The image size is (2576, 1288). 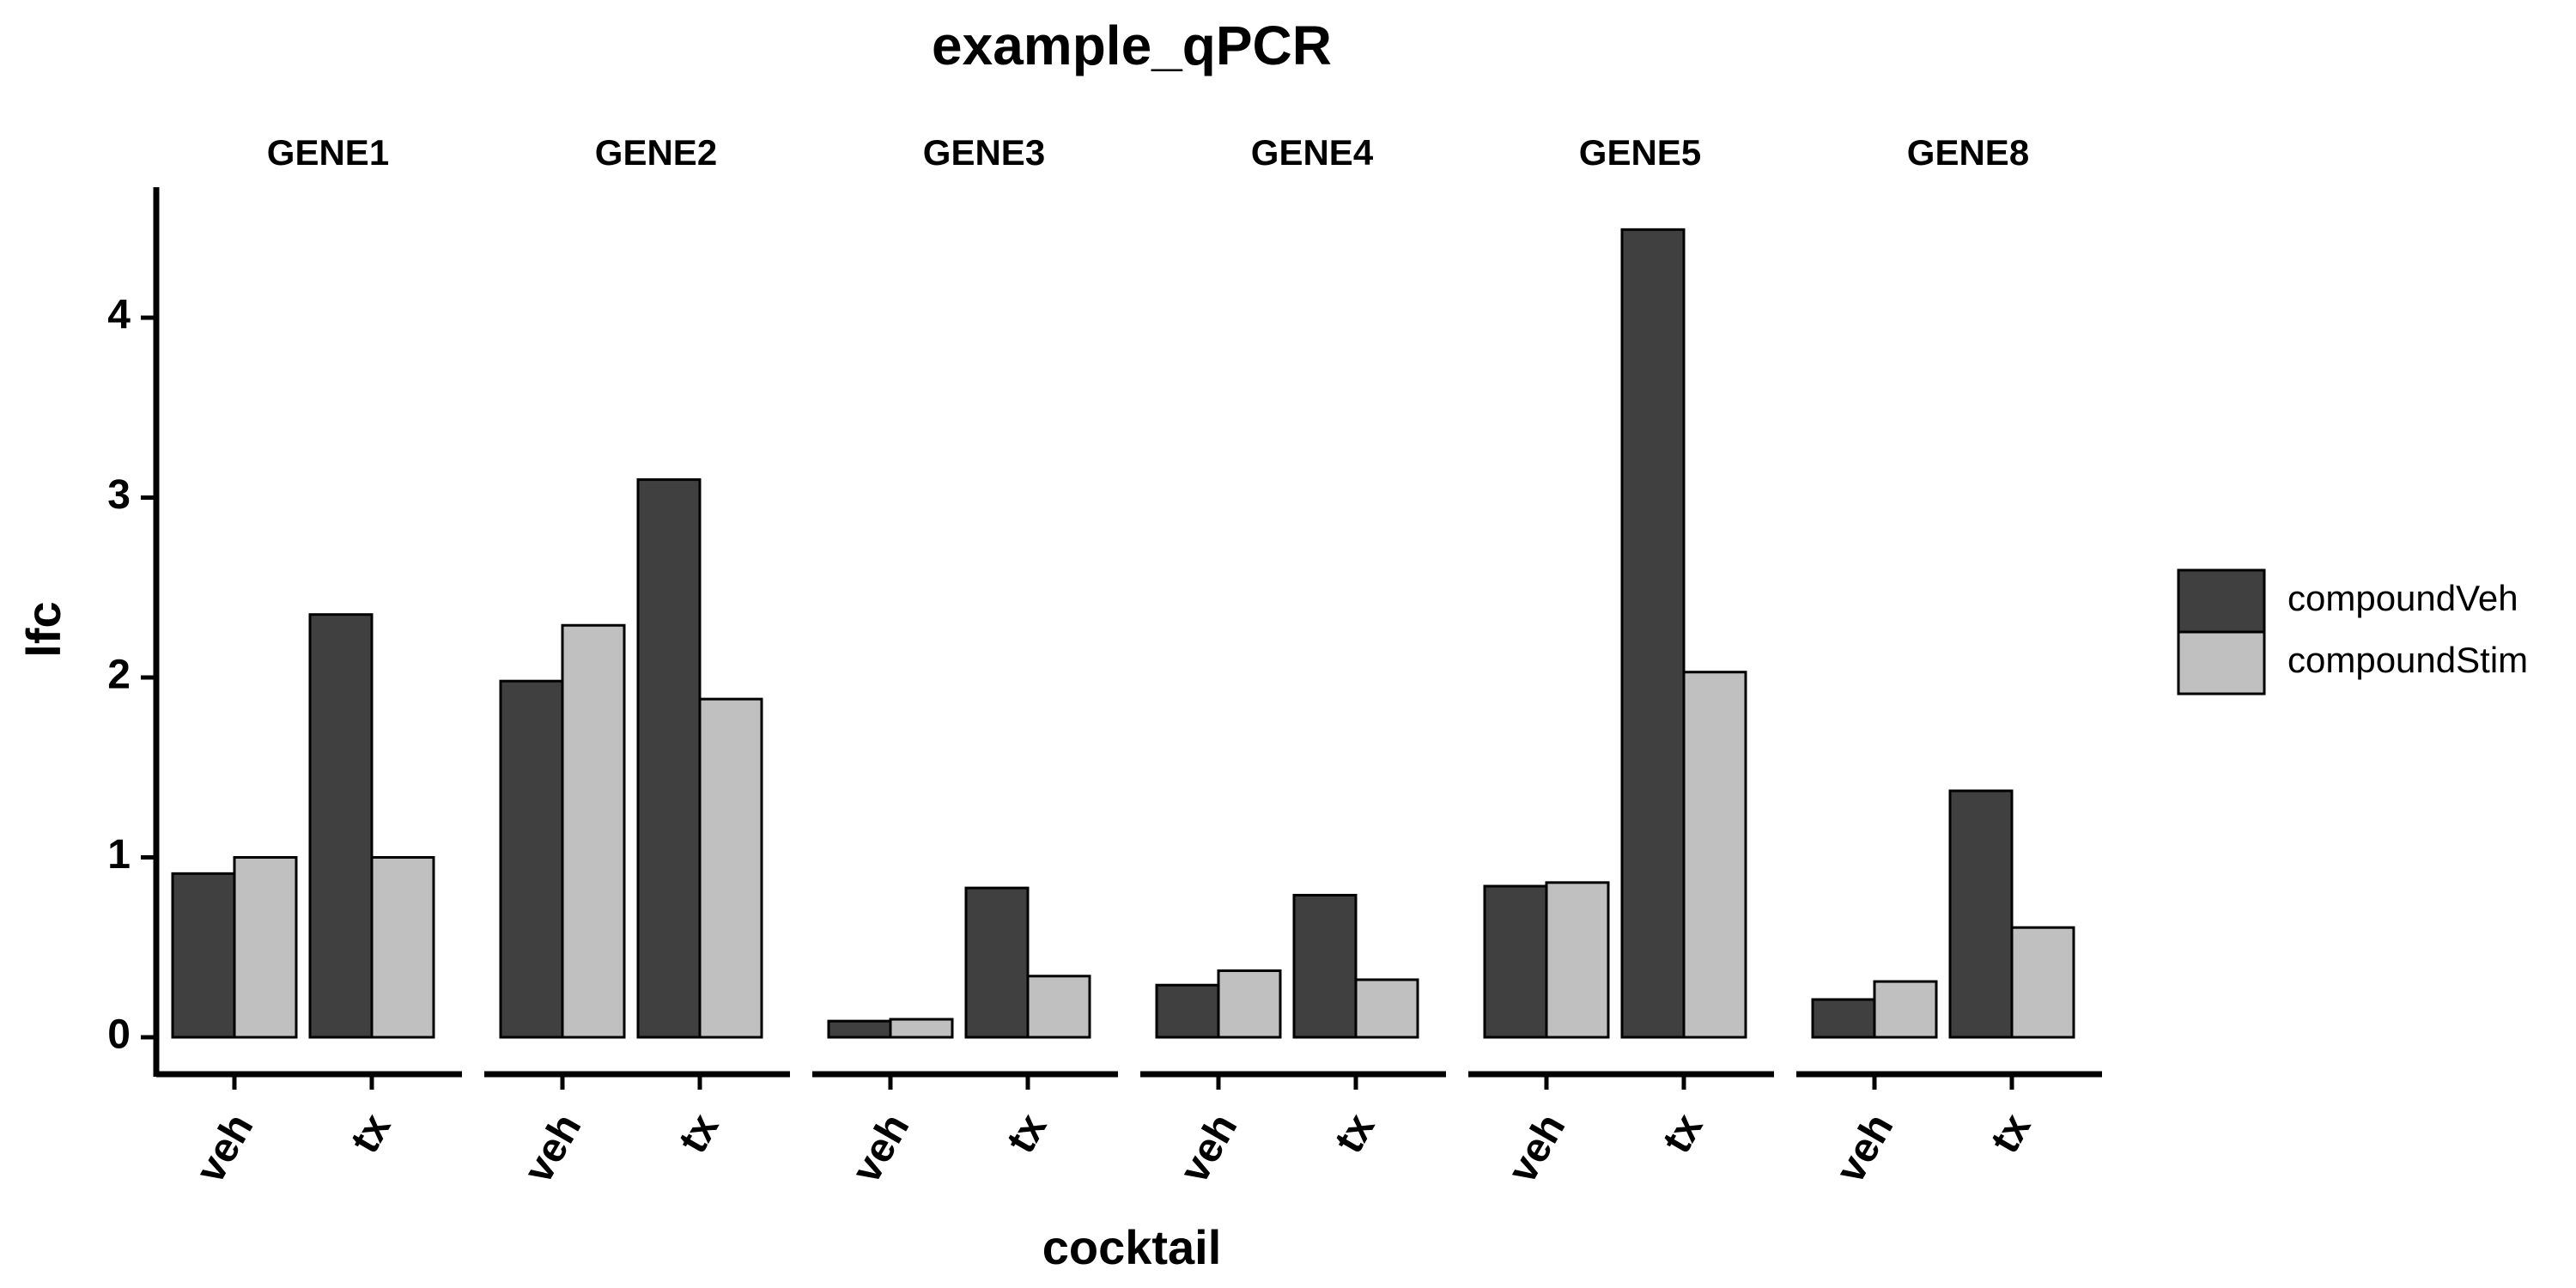 I want to click on y-tick-label-3: 3, so click(x=119, y=495).